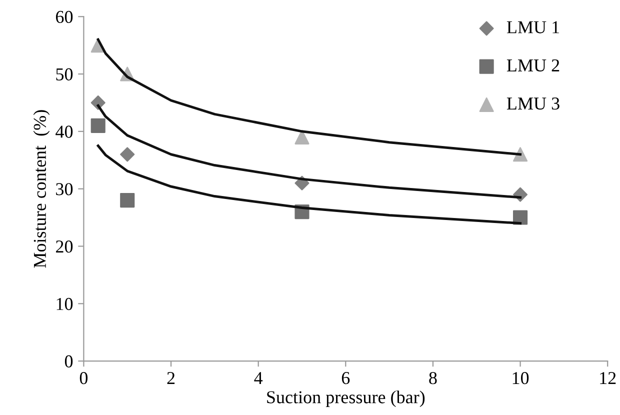  What do you see at coordinates (533, 27) in the screenshot?
I see `legend-label: LMU 1` at bounding box center [533, 27].